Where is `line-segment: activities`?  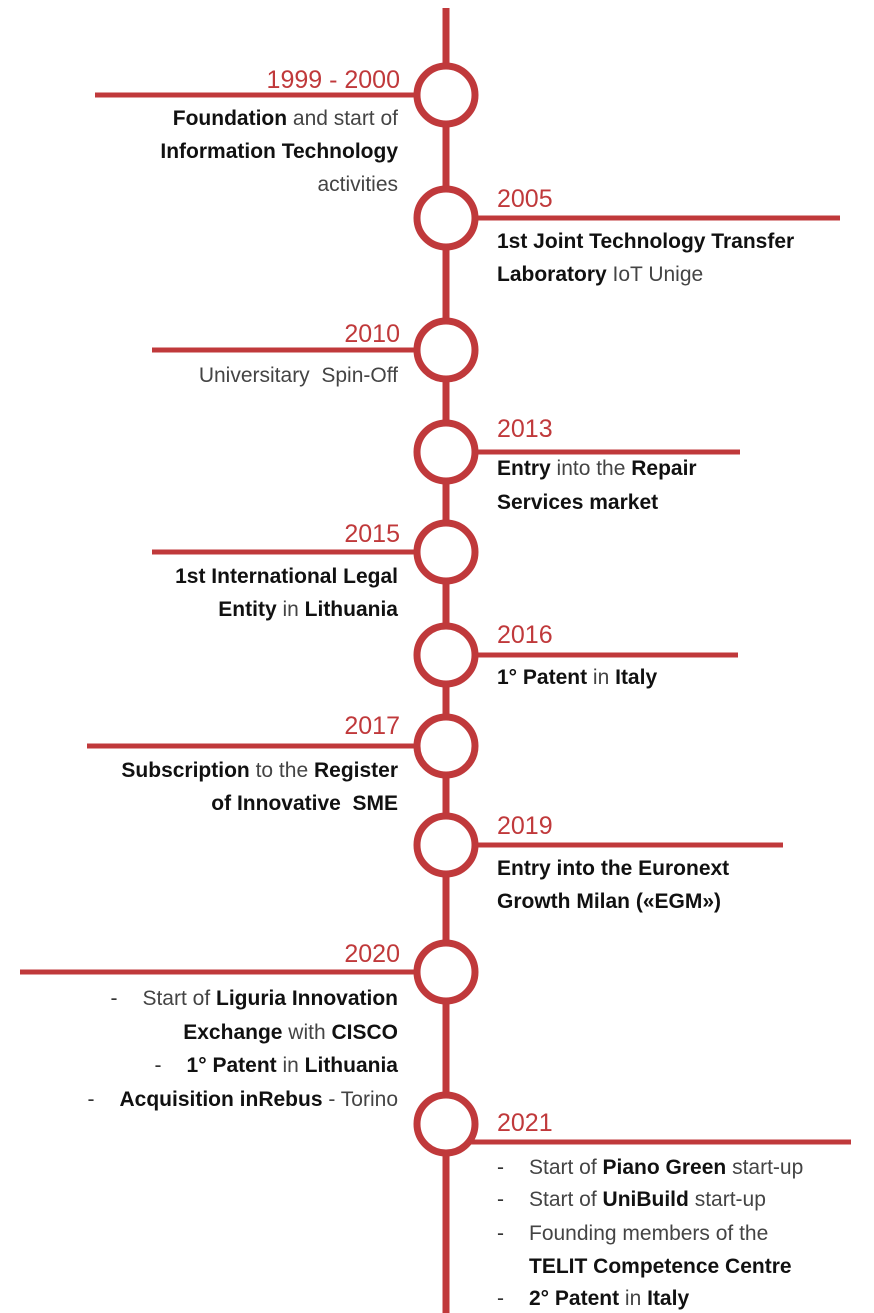 line-segment: activities is located at coordinates (357, 184).